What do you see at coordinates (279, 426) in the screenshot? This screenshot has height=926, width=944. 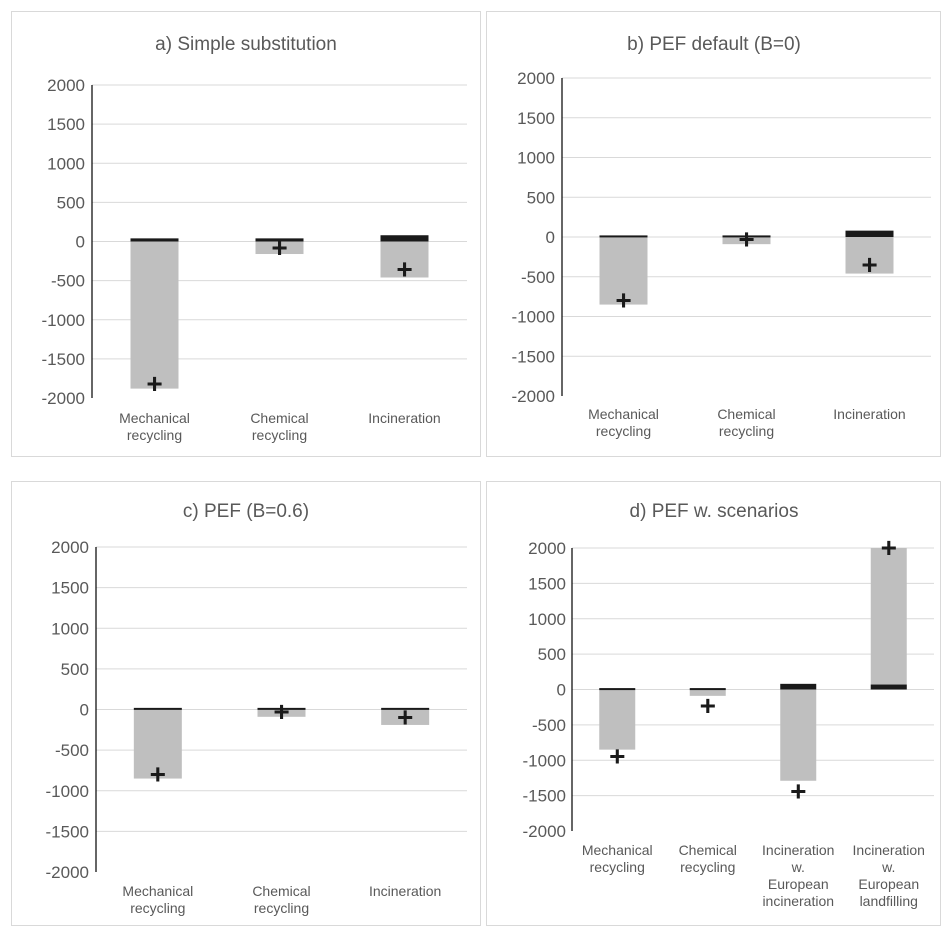 I see `chart-a-category-label: Chemical recycling` at bounding box center [279, 426].